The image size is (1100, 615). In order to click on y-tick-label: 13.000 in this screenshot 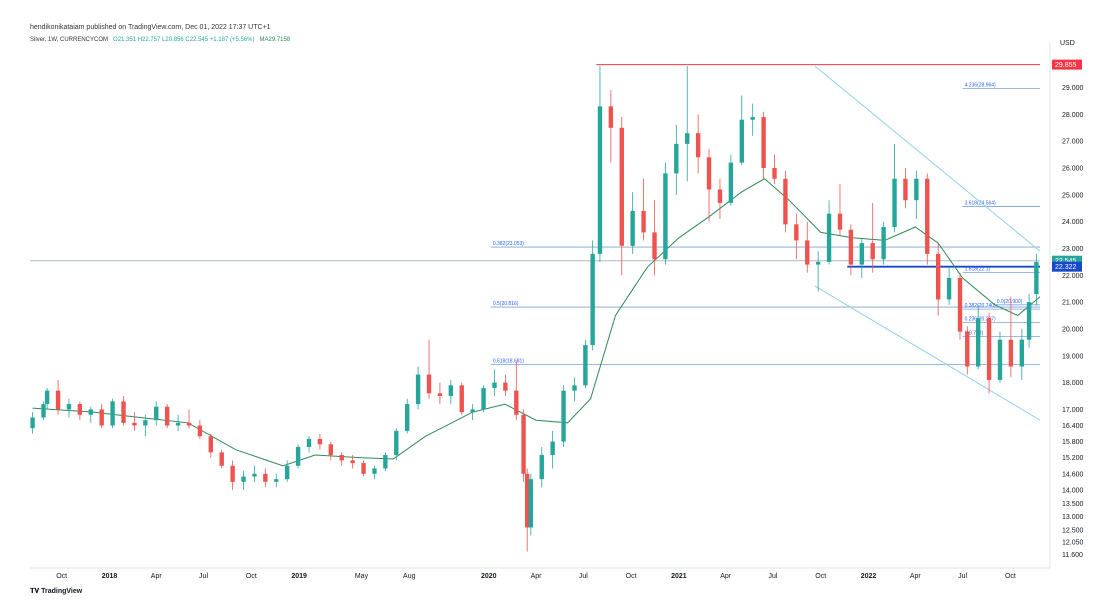, I will do `click(1073, 517)`.